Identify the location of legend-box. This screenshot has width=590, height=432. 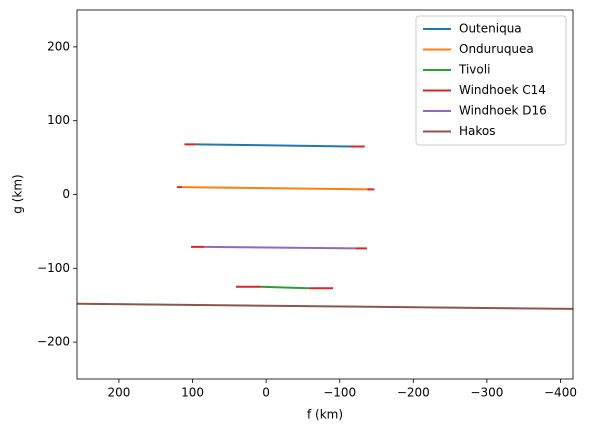
(491, 80).